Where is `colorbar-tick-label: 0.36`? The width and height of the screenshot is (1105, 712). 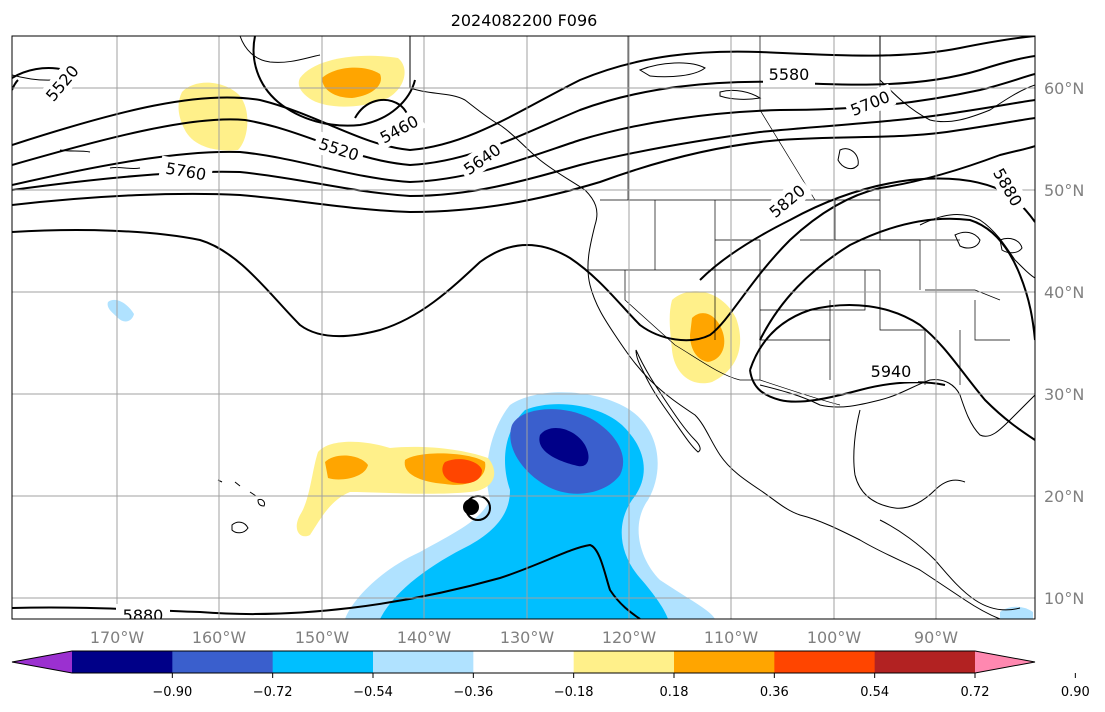
colorbar-tick-label: 0.36 is located at coordinates (774, 692).